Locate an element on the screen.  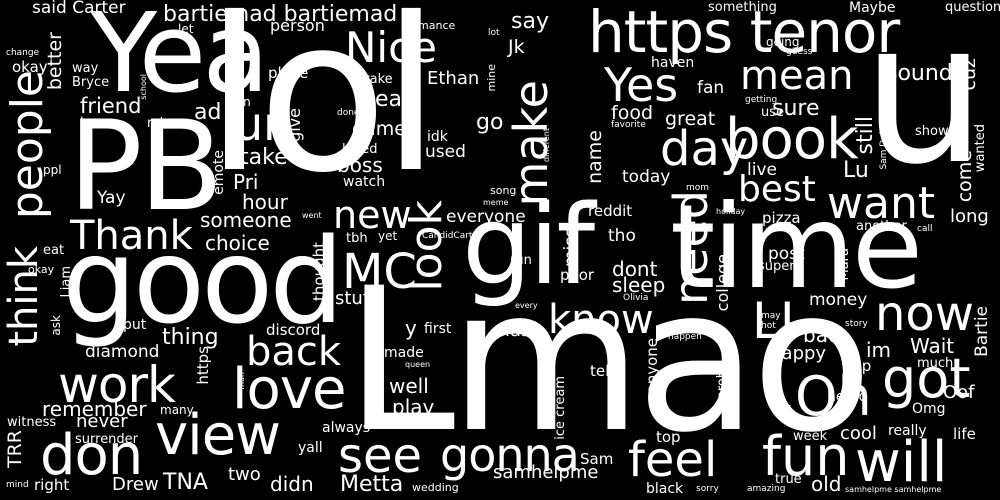
word-give: give is located at coordinates (294, 125).